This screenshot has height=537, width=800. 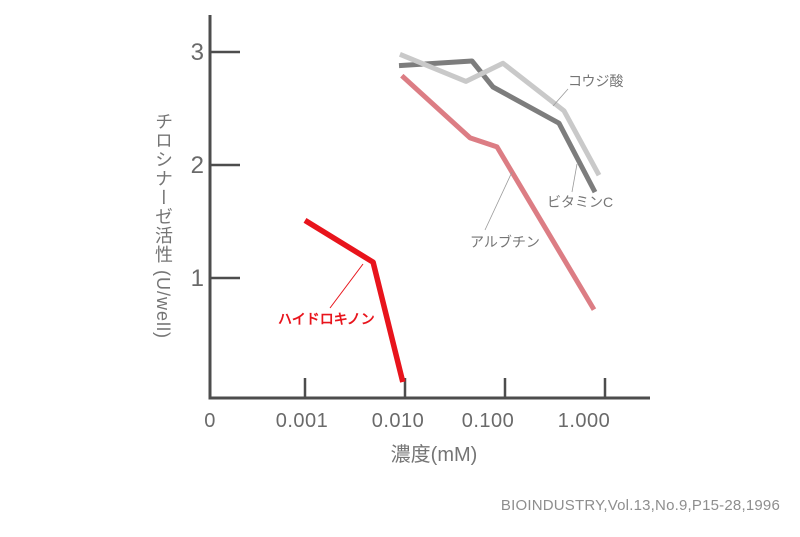 What do you see at coordinates (210, 421) in the screenshot?
I see `x-tick-label: 0` at bounding box center [210, 421].